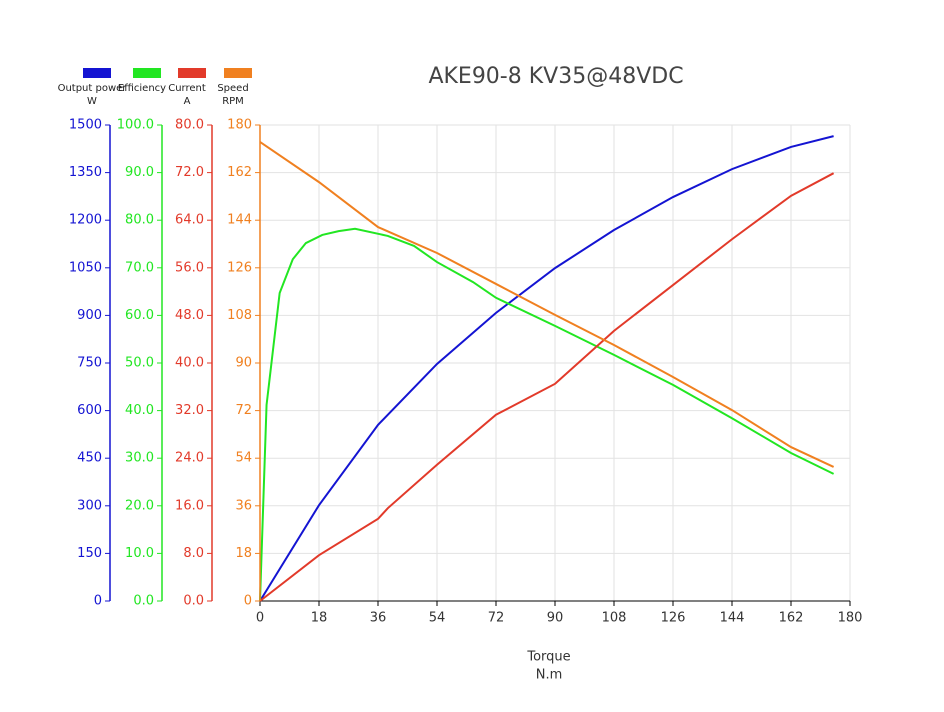 The image size is (944, 712). Describe the element at coordinates (189, 458) in the screenshot. I see `y-tick-label: 24.0` at that location.